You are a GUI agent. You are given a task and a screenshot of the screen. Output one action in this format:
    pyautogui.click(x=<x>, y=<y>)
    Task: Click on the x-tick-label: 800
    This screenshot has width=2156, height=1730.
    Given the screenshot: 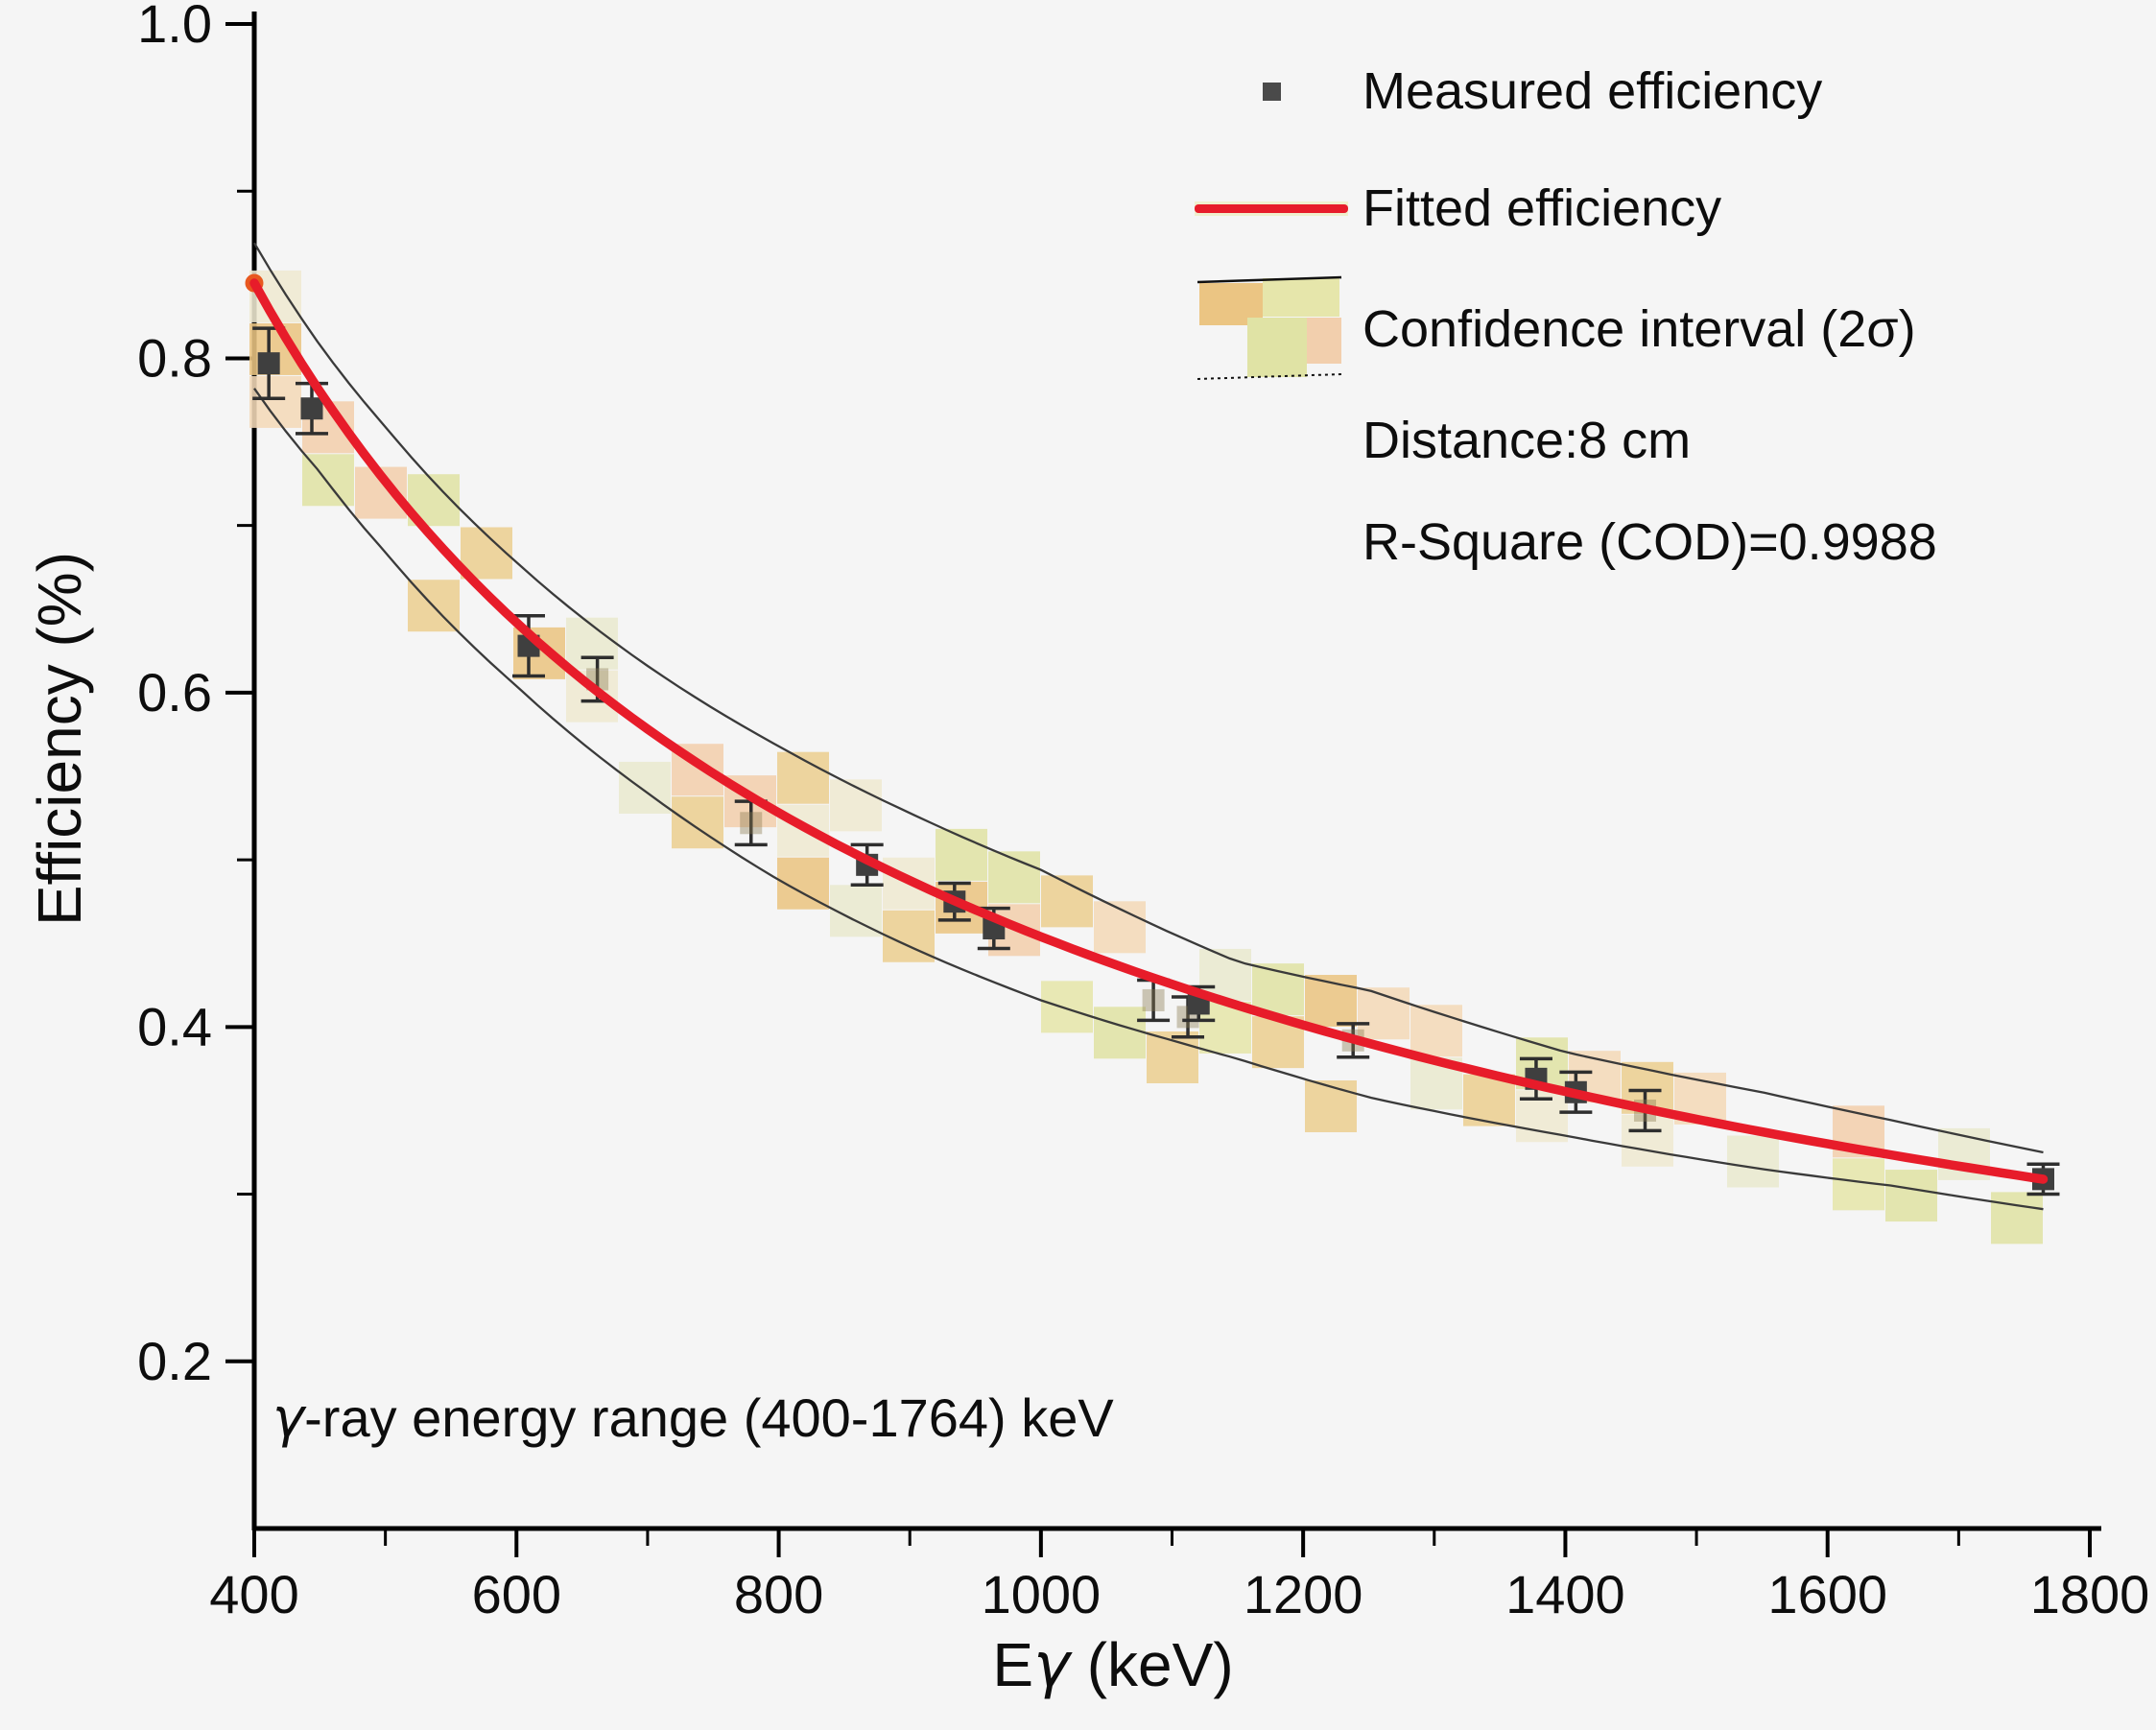 What is the action you would take?
    pyautogui.click(x=778, y=1594)
    